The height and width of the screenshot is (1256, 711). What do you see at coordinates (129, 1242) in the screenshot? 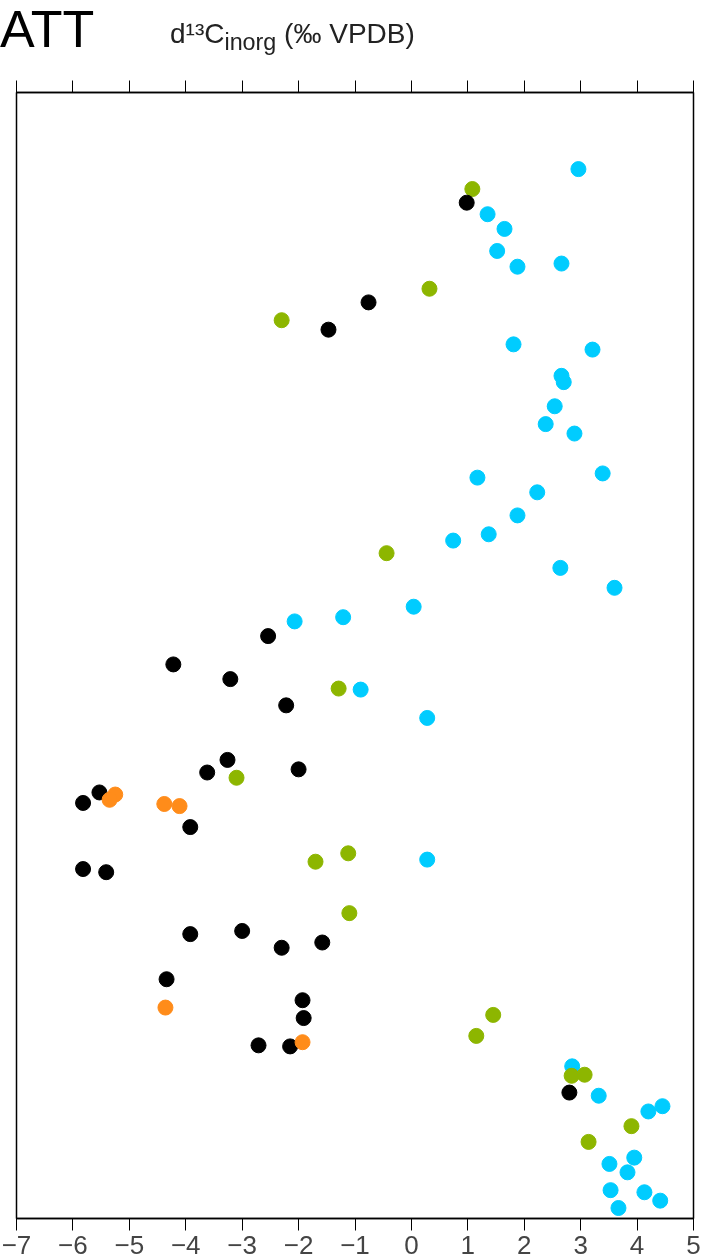
I see `x-tick-label: −5` at bounding box center [129, 1242].